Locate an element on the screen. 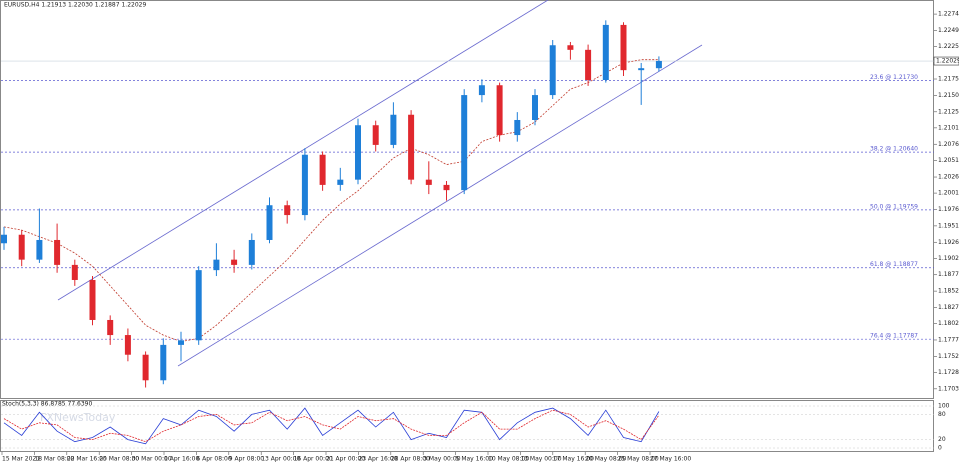 This screenshot has height=464, width=959. stoch-d is located at coordinates (331, 426).